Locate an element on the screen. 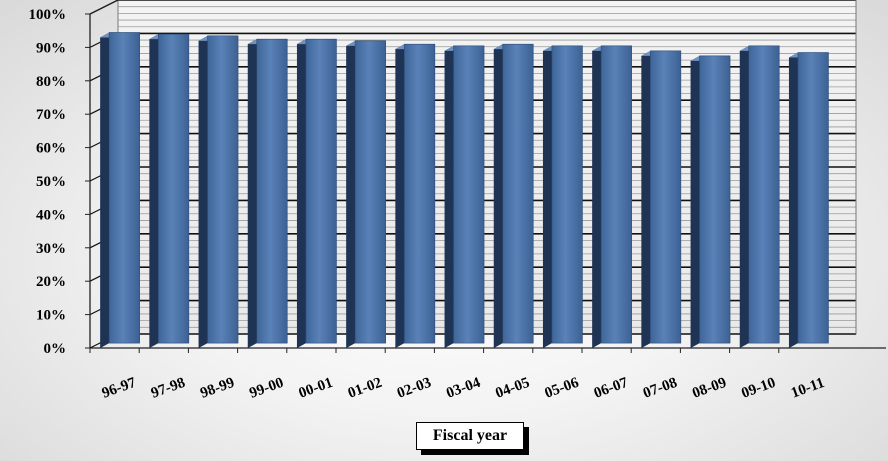 The width and height of the screenshot is (888, 461). y-tick-label: 30% is located at coordinates (51, 249).